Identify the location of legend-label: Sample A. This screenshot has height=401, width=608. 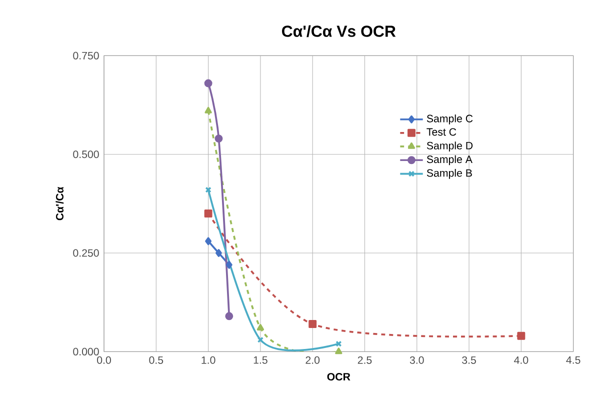
(449, 160).